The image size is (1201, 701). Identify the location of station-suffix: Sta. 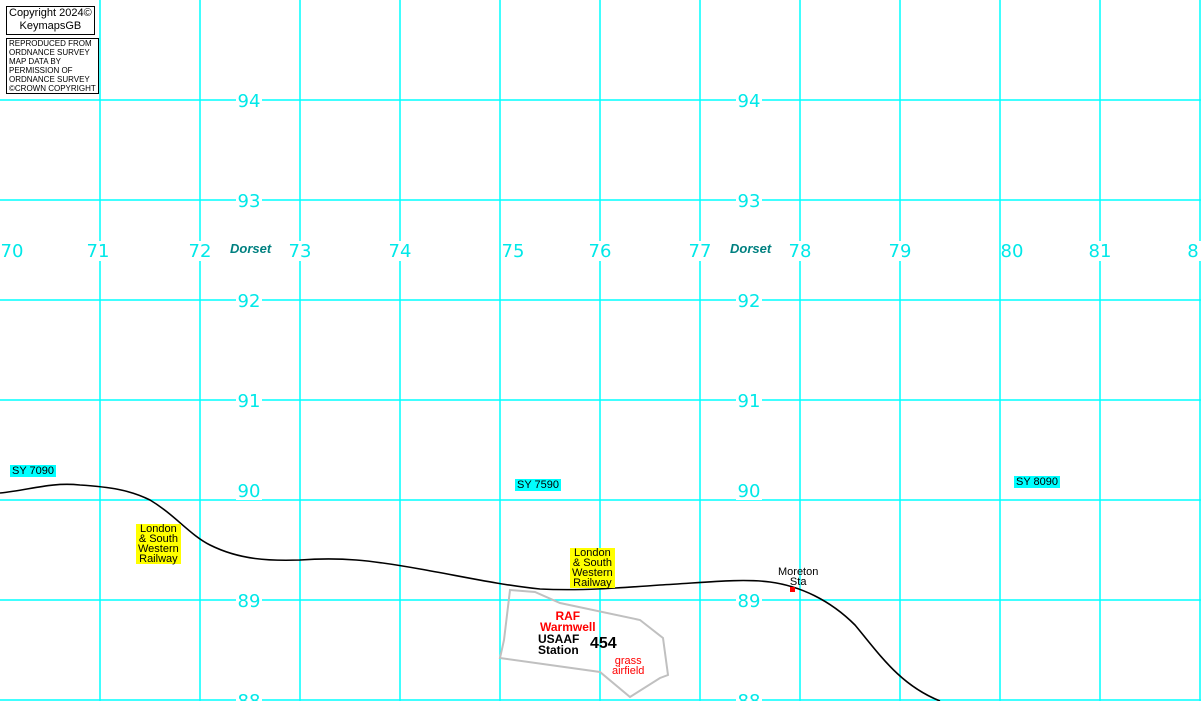
(798, 582).